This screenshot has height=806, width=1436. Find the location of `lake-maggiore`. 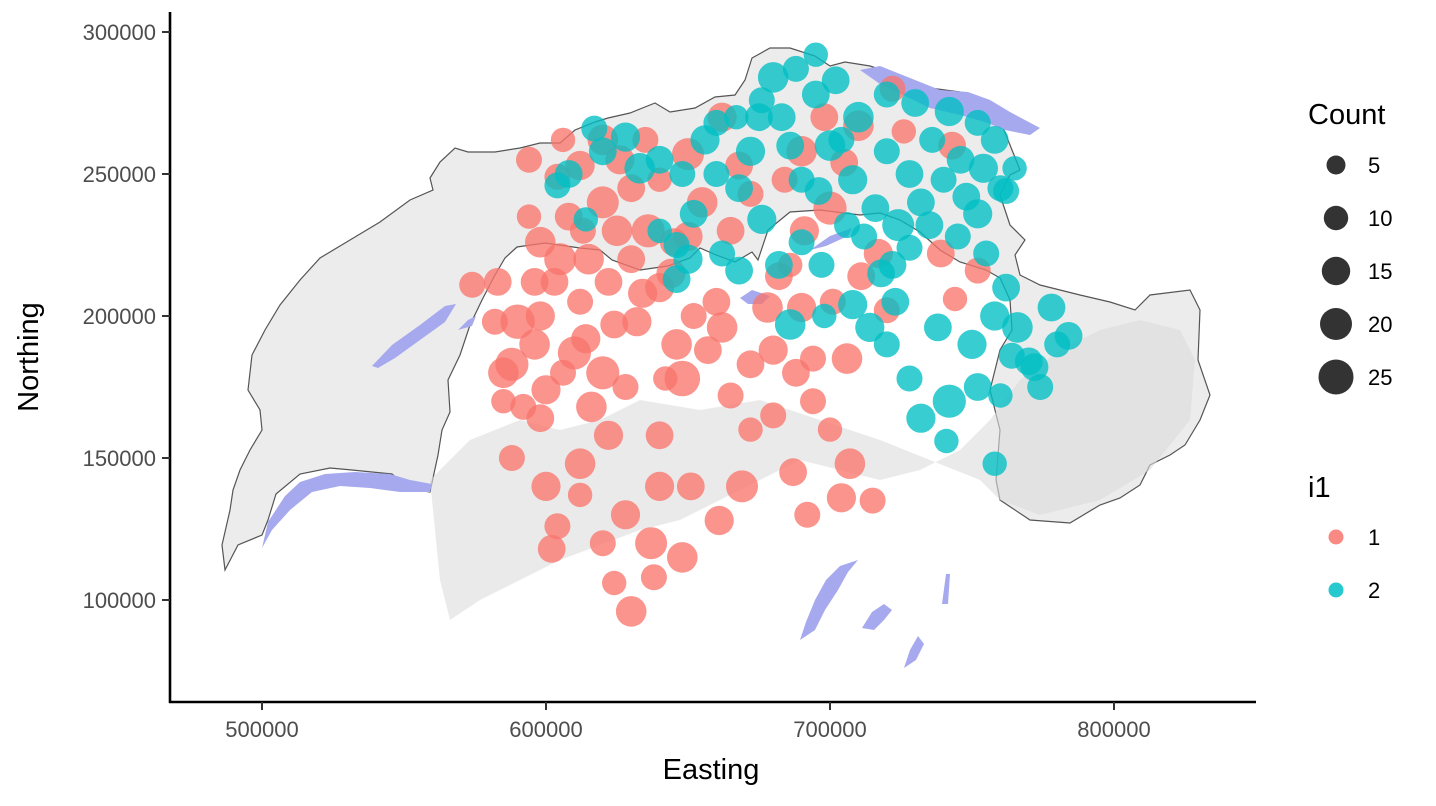

lake-maggiore is located at coordinates (829, 600).